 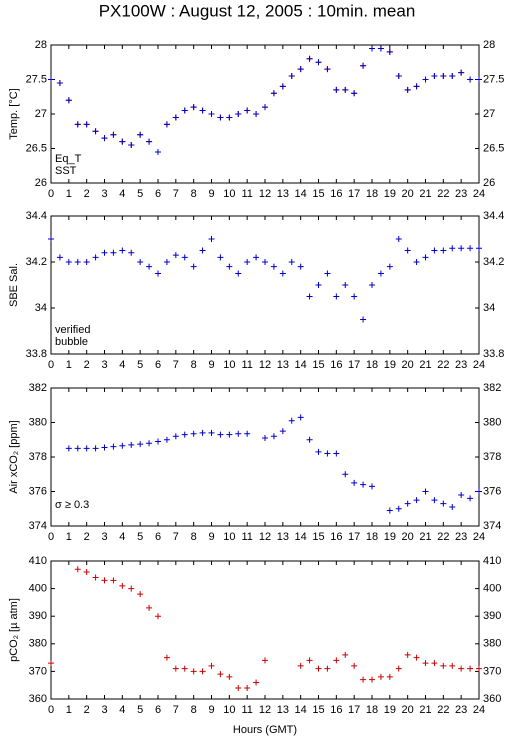 I want to click on x-tick-label: 5, so click(x=140, y=710).